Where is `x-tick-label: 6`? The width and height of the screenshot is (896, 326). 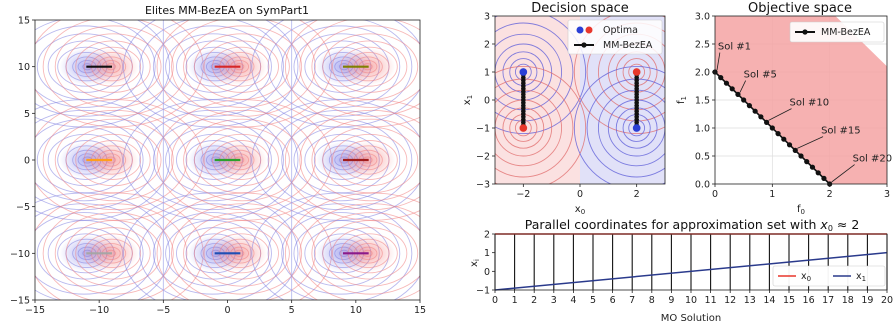 x-tick-label: 6 is located at coordinates (613, 300).